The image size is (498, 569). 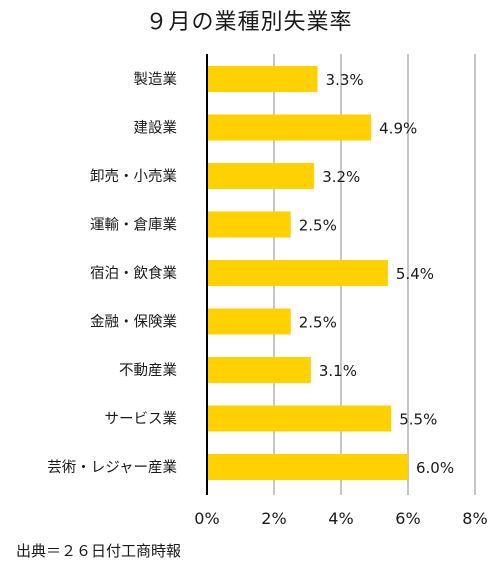 I want to click on value-label-7: 5.5%, so click(x=418, y=420).